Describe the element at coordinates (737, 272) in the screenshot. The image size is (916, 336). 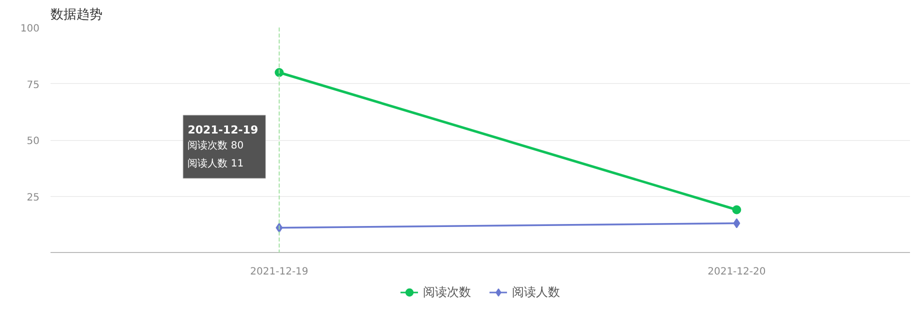
I see `x-tick-label: 2021-12-20` at that location.